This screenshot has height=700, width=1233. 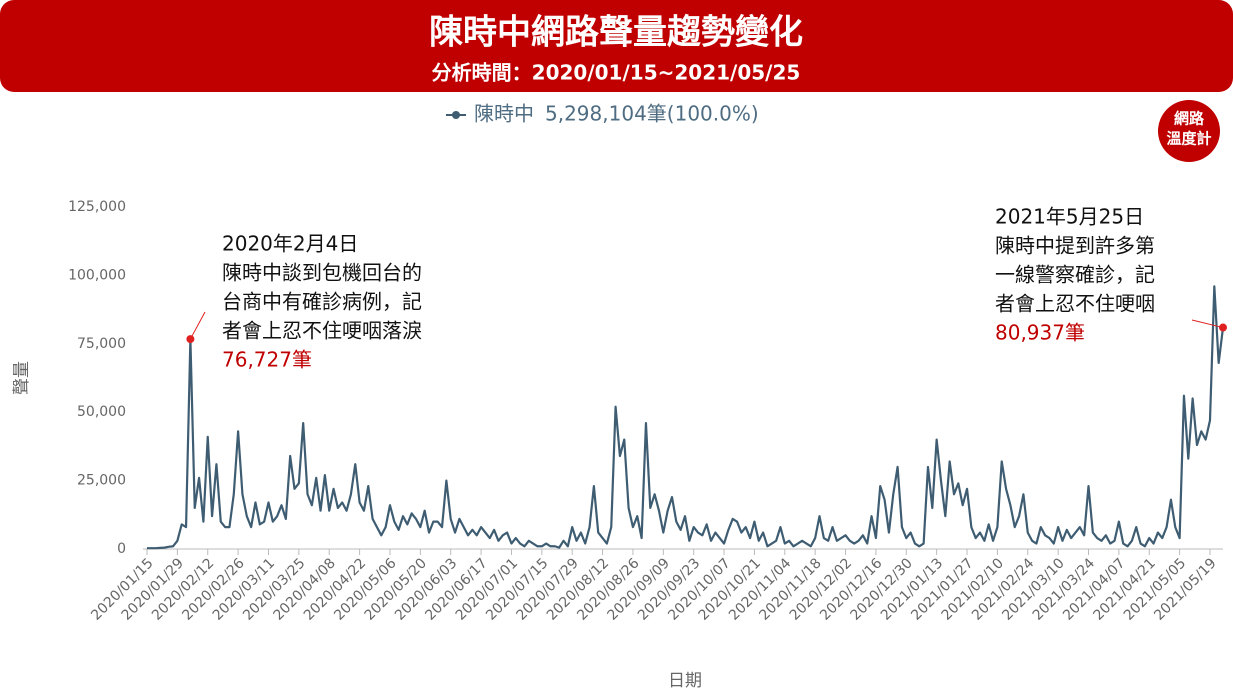 What do you see at coordinates (1188, 139) in the screenshot?
I see `logo-text: 溫度計` at bounding box center [1188, 139].